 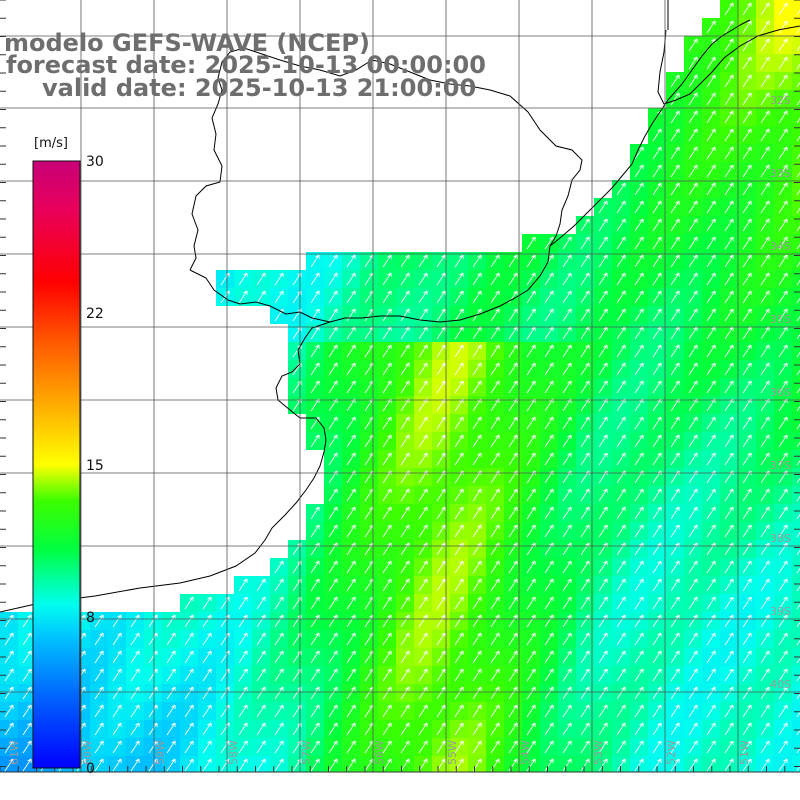 What do you see at coordinates (598, 752) in the screenshot?
I see `lon-label: 53W` at bounding box center [598, 752].